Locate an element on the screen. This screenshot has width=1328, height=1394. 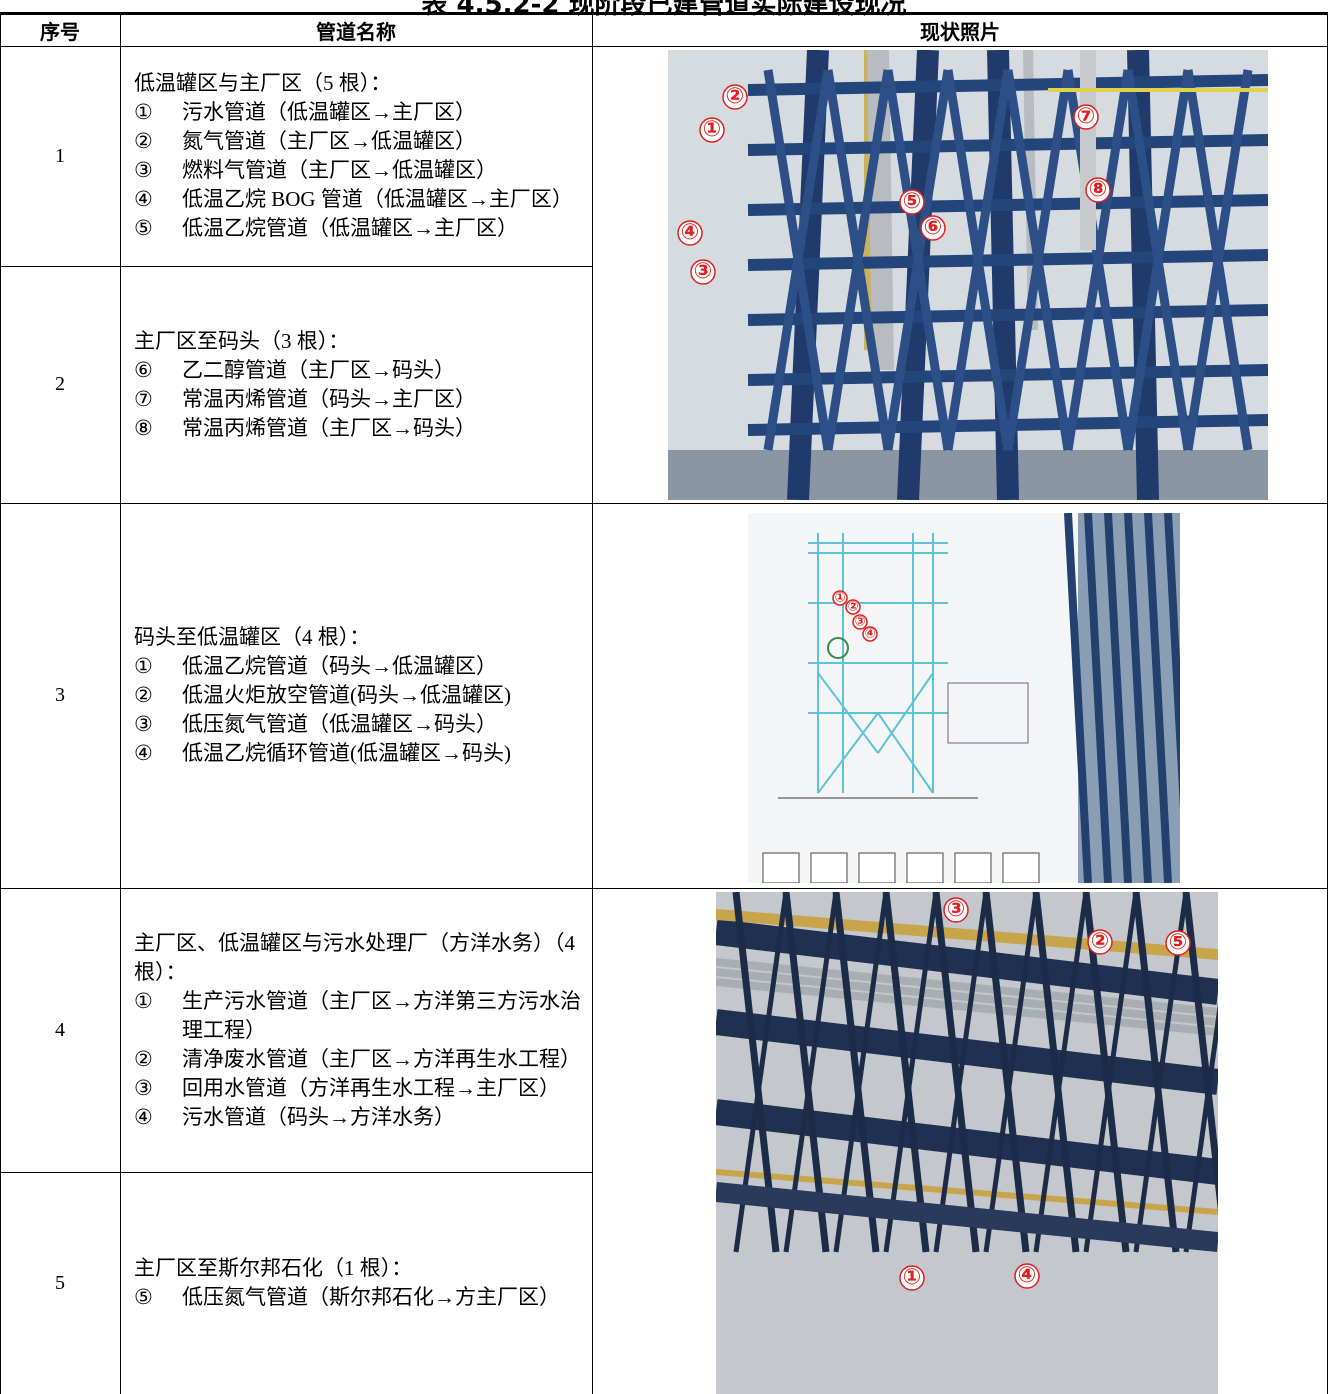
pipe-item: ⑥ 乙二醇管道（主厂区→码头） is located at coordinates (358, 370).